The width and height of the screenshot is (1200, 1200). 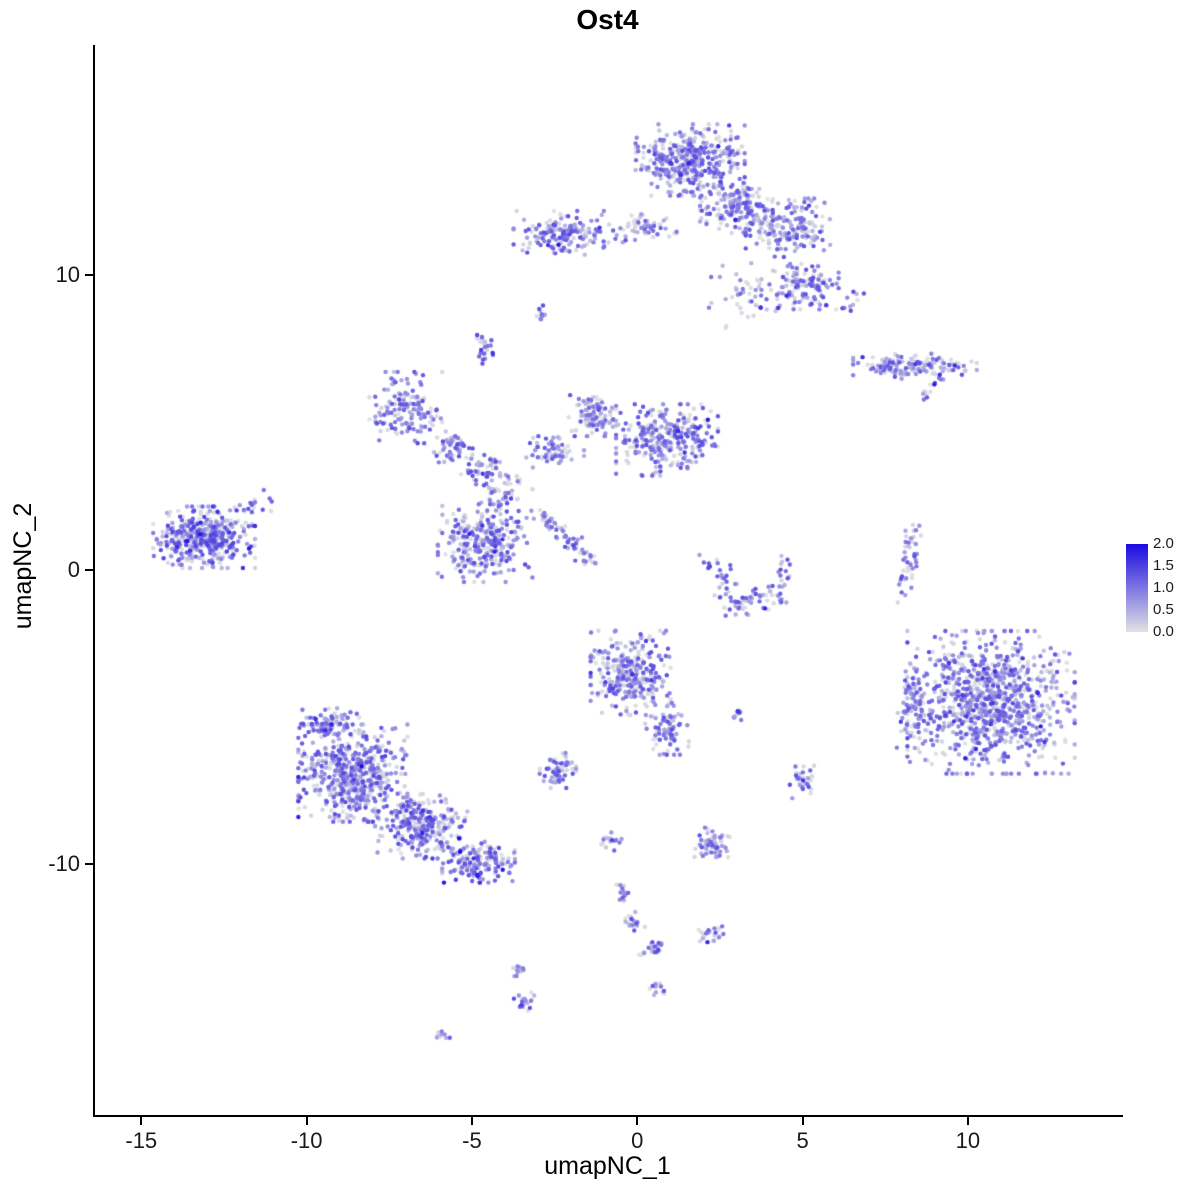 I want to click on x-tick-label: 0, so click(x=637, y=1140).